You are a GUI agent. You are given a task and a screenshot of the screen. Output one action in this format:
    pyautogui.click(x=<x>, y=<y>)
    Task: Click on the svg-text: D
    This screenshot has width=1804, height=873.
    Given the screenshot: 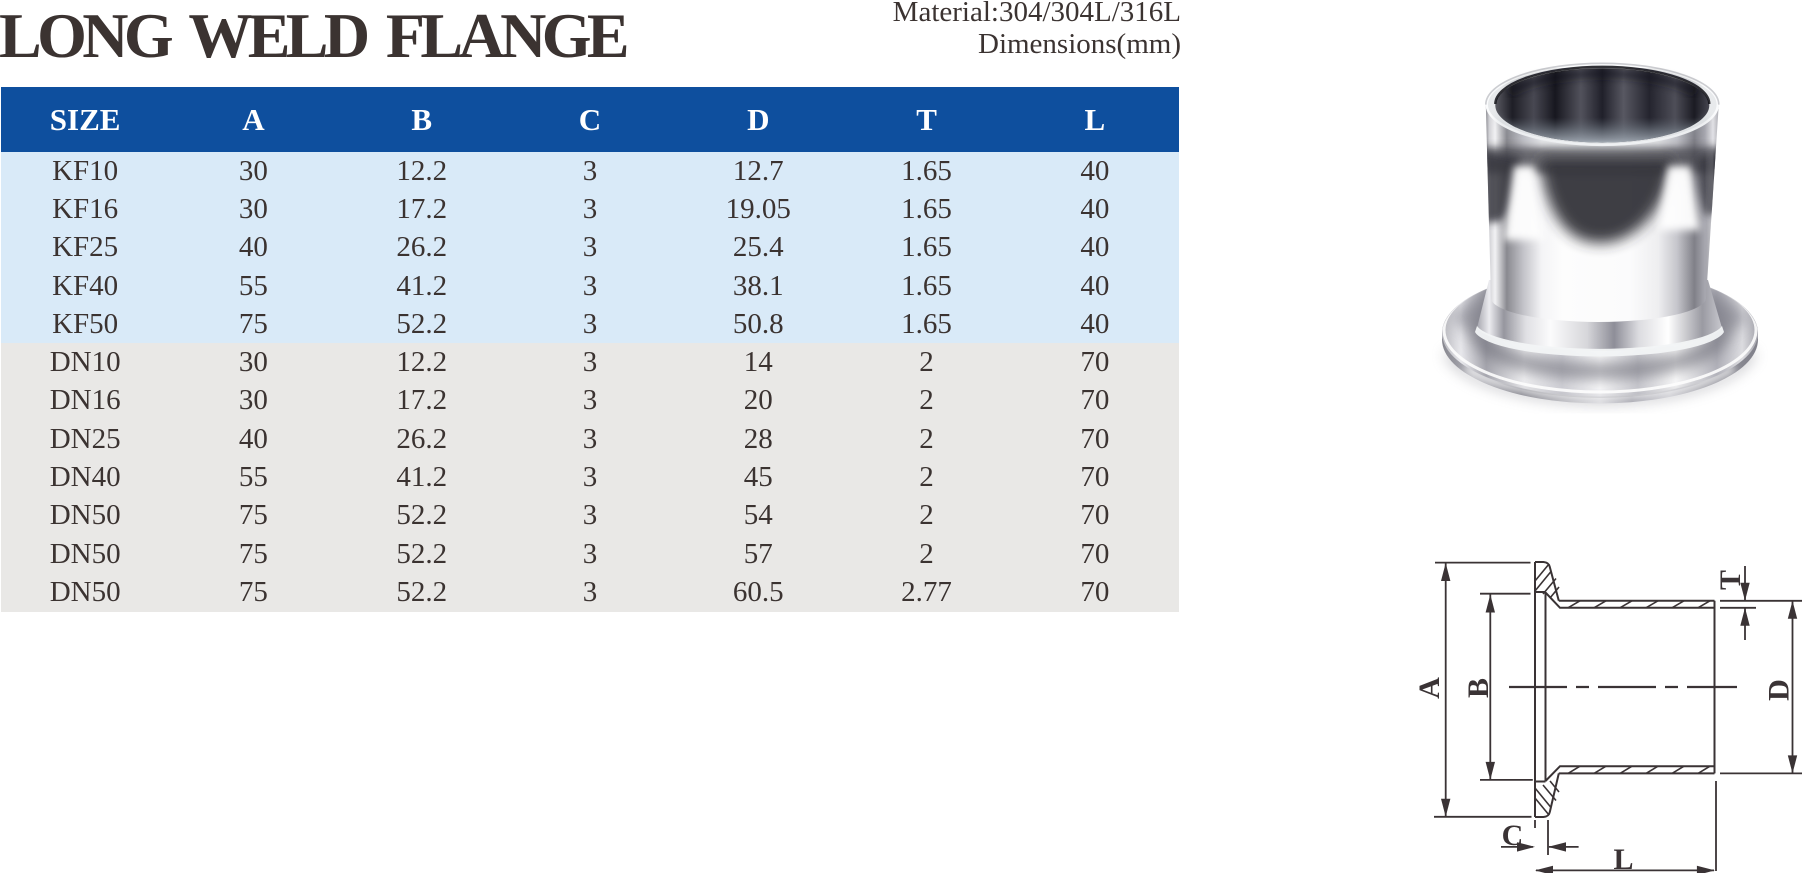 What is the action you would take?
    pyautogui.click(x=1779, y=690)
    